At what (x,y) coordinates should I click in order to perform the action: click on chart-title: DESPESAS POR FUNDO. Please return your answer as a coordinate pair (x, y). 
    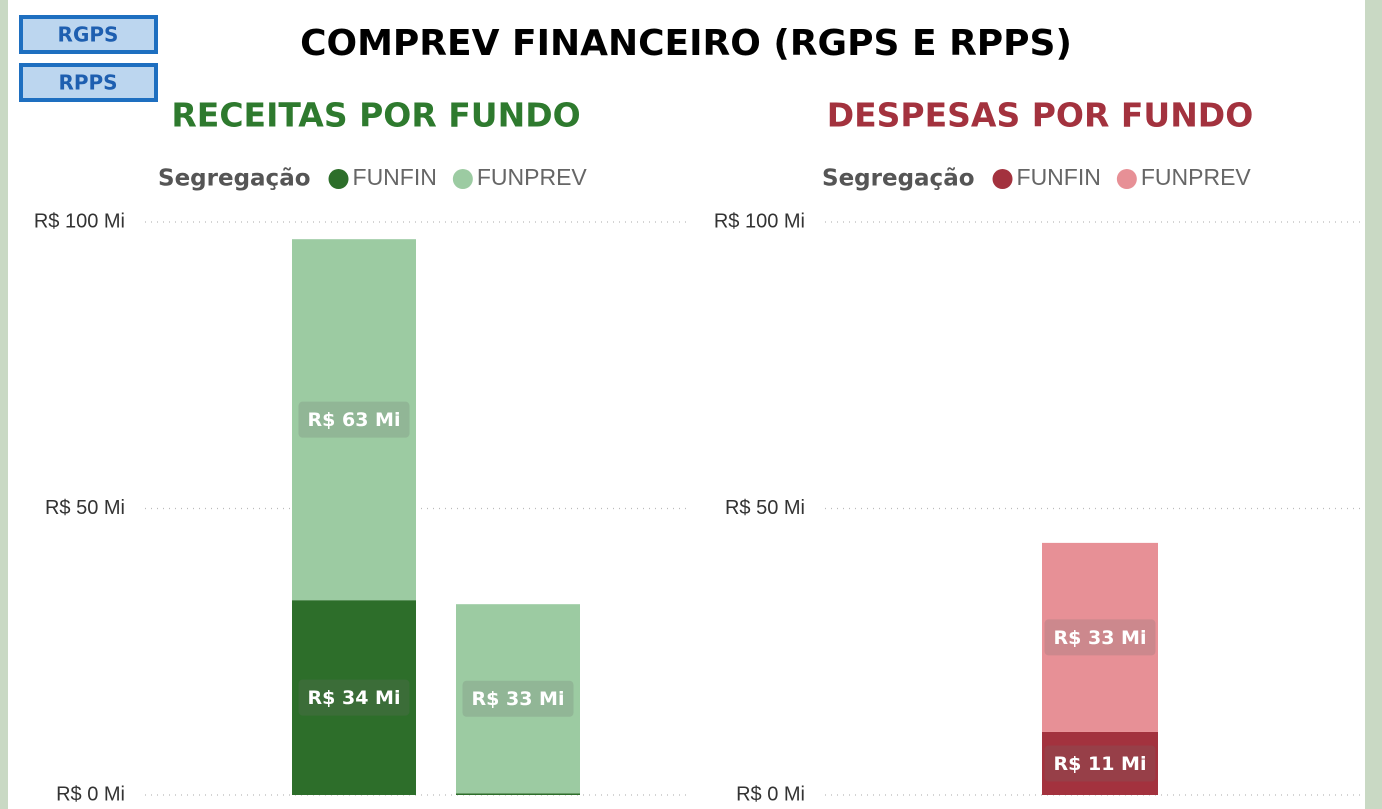
    Looking at the image, I should click on (1040, 115).